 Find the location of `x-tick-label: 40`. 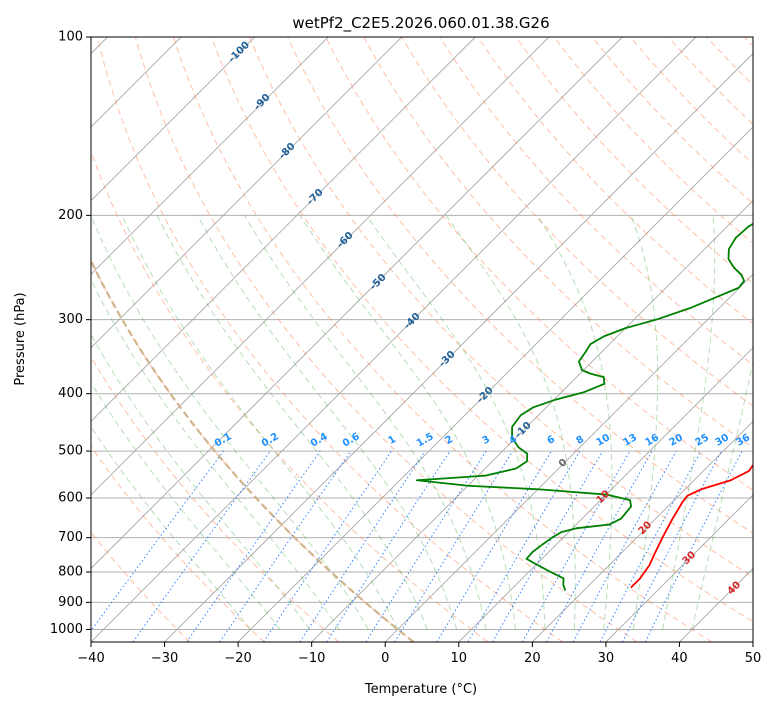

x-tick-label: 40 is located at coordinates (679, 658).